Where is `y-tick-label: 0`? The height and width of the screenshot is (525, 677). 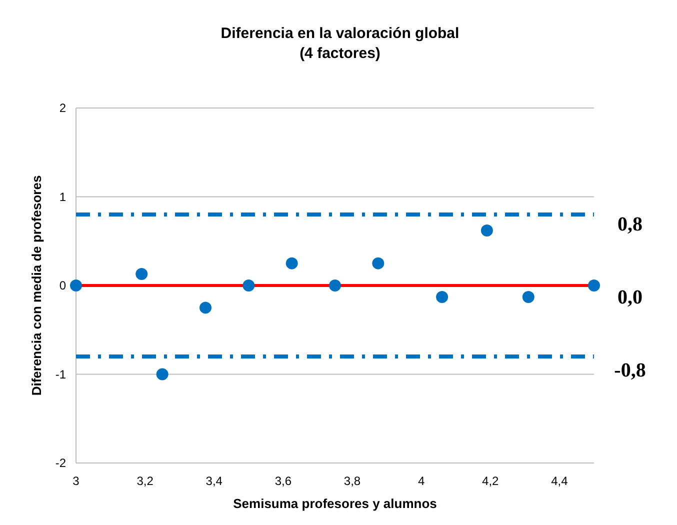
y-tick-label: 0 is located at coordinates (62, 285).